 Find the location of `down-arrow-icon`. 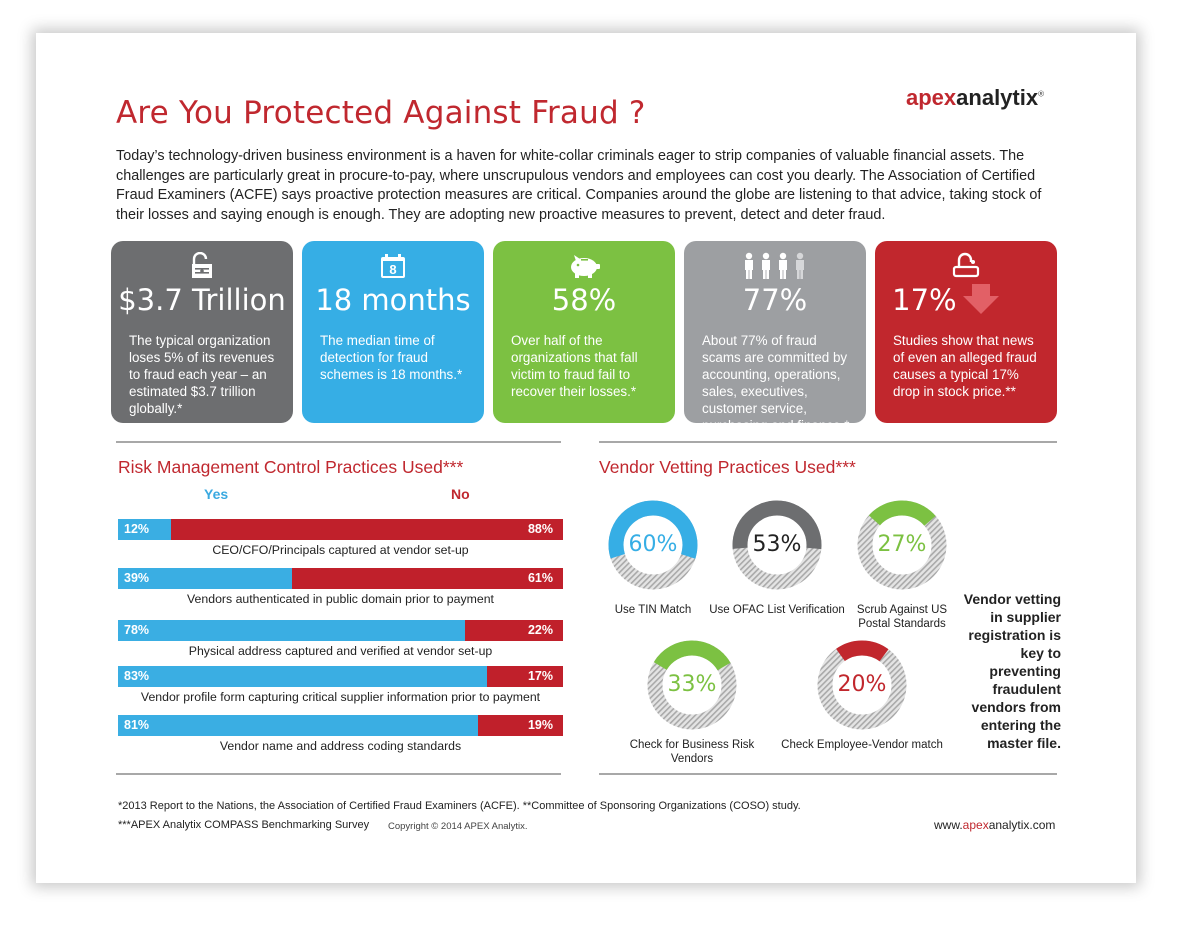

down-arrow-icon is located at coordinates (980, 299).